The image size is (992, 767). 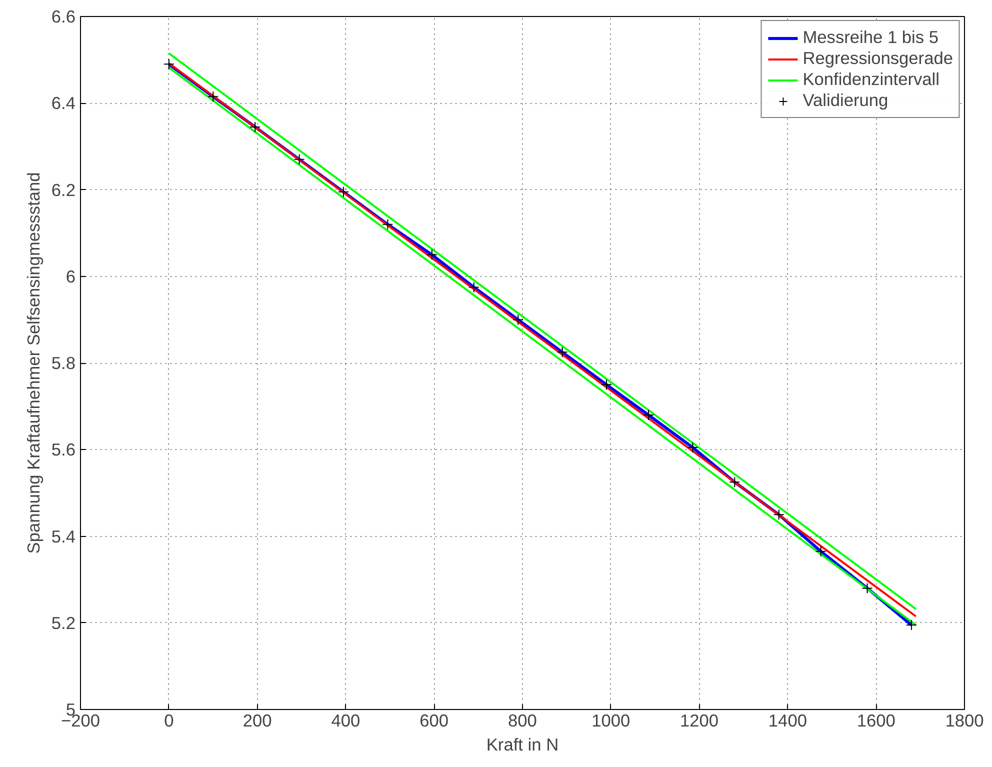 I want to click on legend-label: Validierung, so click(x=845, y=100).